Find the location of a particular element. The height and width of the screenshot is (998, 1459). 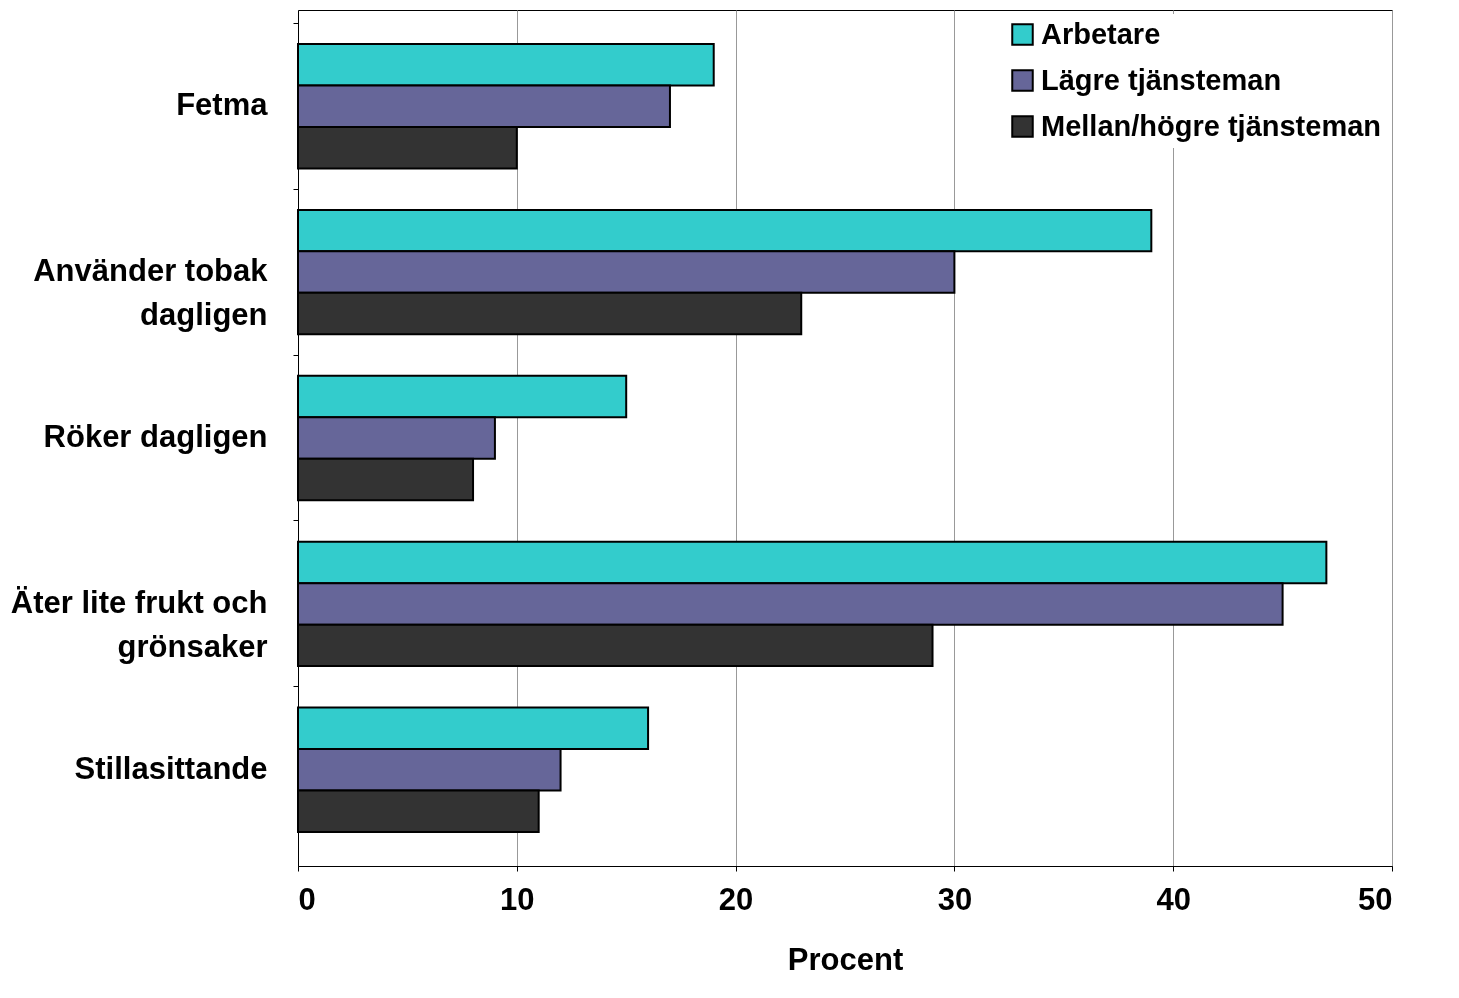

legend-label: Lägre tjänsteman is located at coordinates (1161, 79).